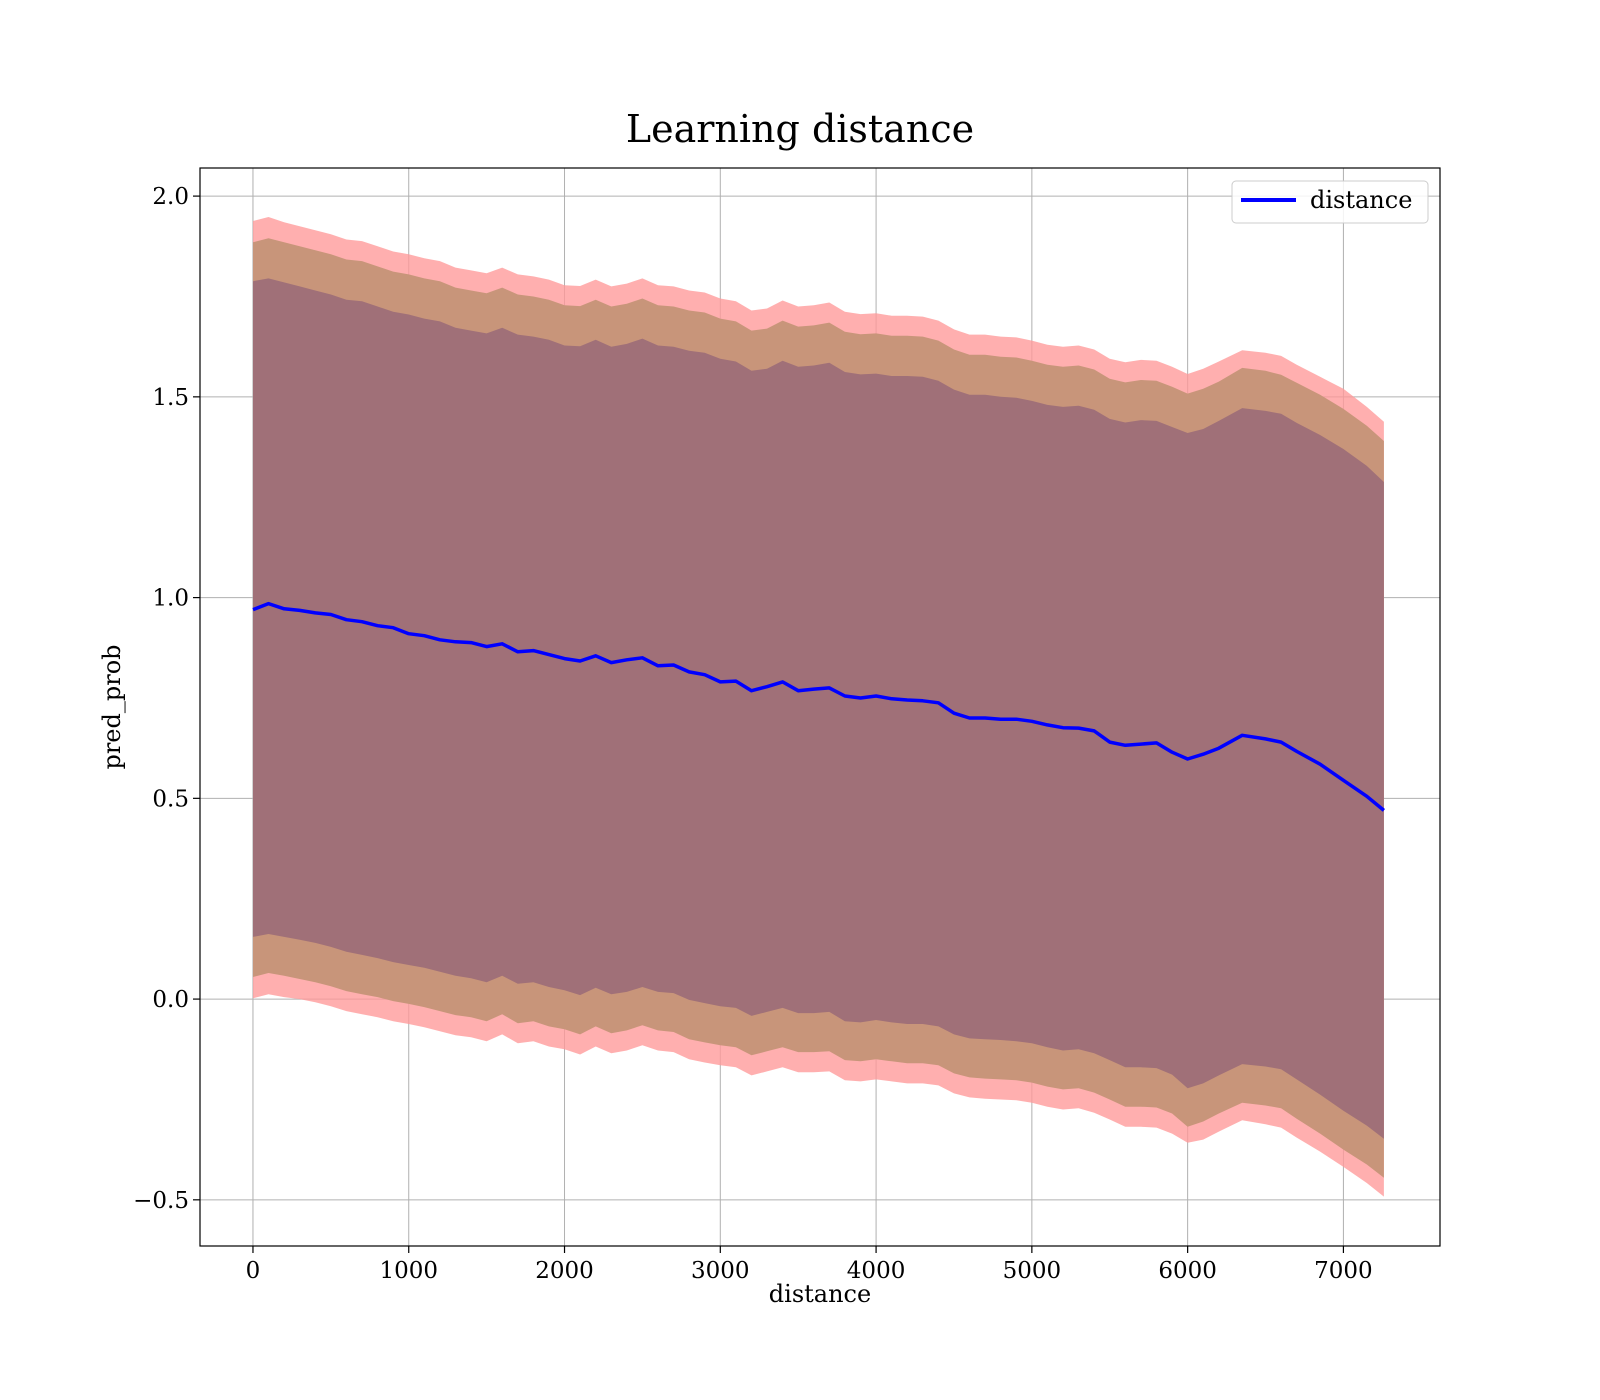 This screenshot has width=1600, height=1400. What do you see at coordinates (720, 1271) in the screenshot?
I see `x-tick-label: 3000` at bounding box center [720, 1271].